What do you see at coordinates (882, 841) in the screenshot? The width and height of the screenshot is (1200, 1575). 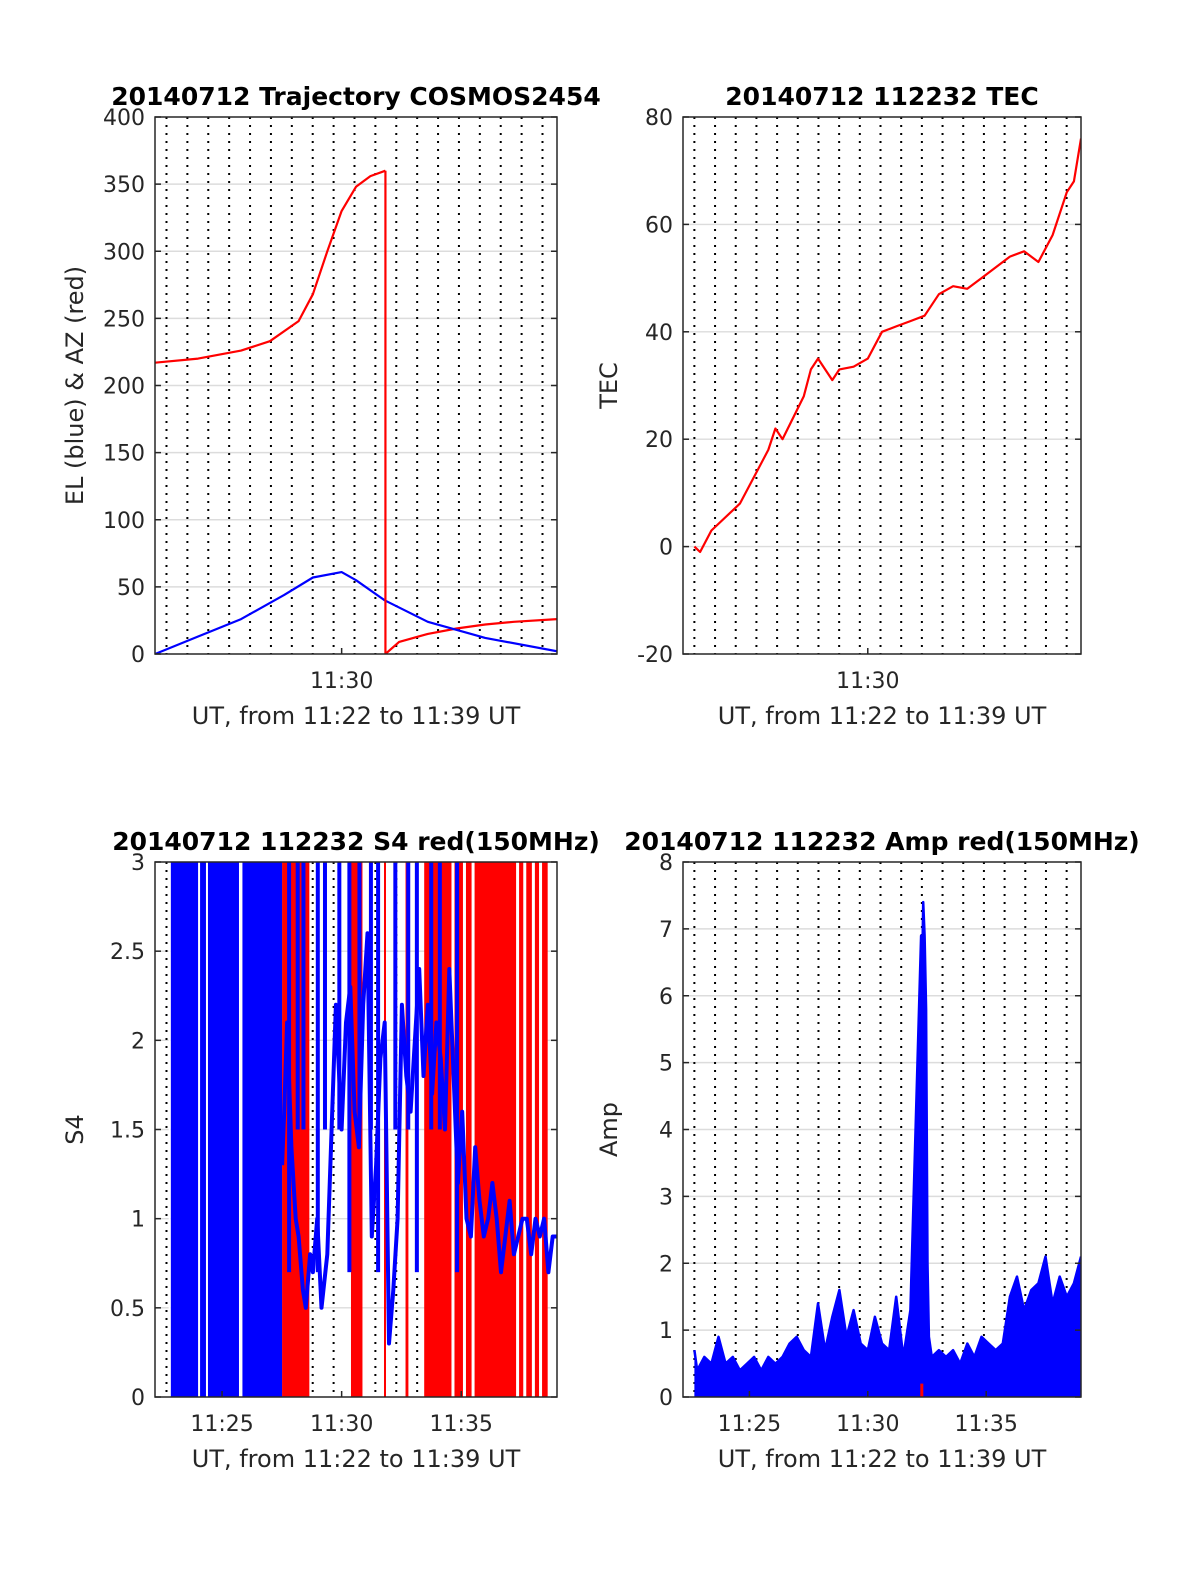 I see `chart-title: 20140712 112232 Amp red(150MHz)` at bounding box center [882, 841].